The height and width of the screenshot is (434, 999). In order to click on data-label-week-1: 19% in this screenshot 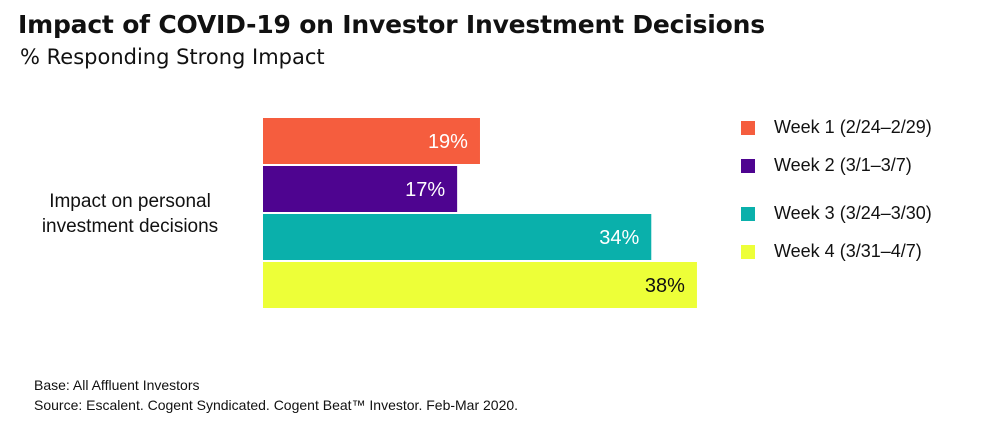, I will do `click(448, 142)`.